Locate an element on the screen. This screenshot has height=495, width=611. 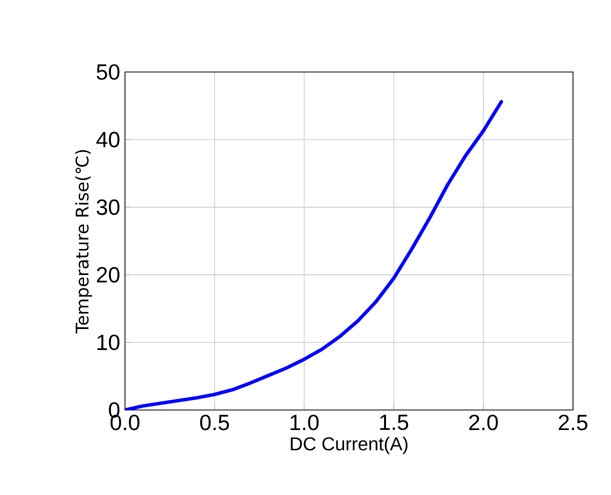
y-tick-label: 50 is located at coordinates (108, 72).